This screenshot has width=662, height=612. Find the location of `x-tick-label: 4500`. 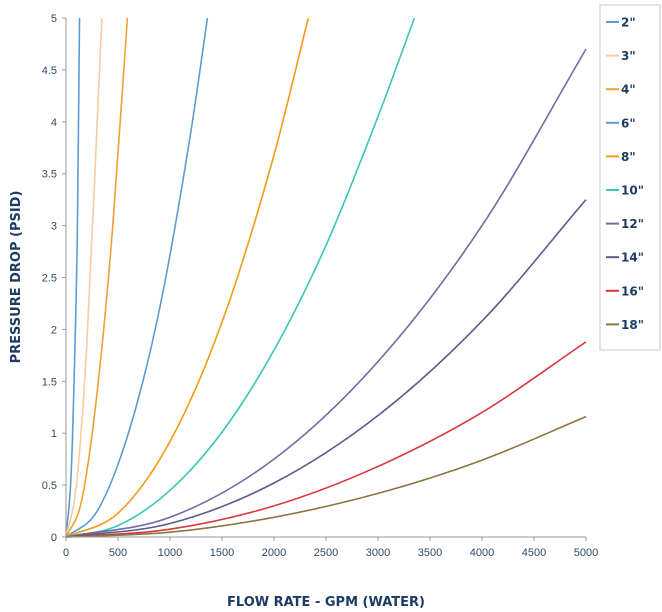

x-tick-label: 4500 is located at coordinates (534, 553).